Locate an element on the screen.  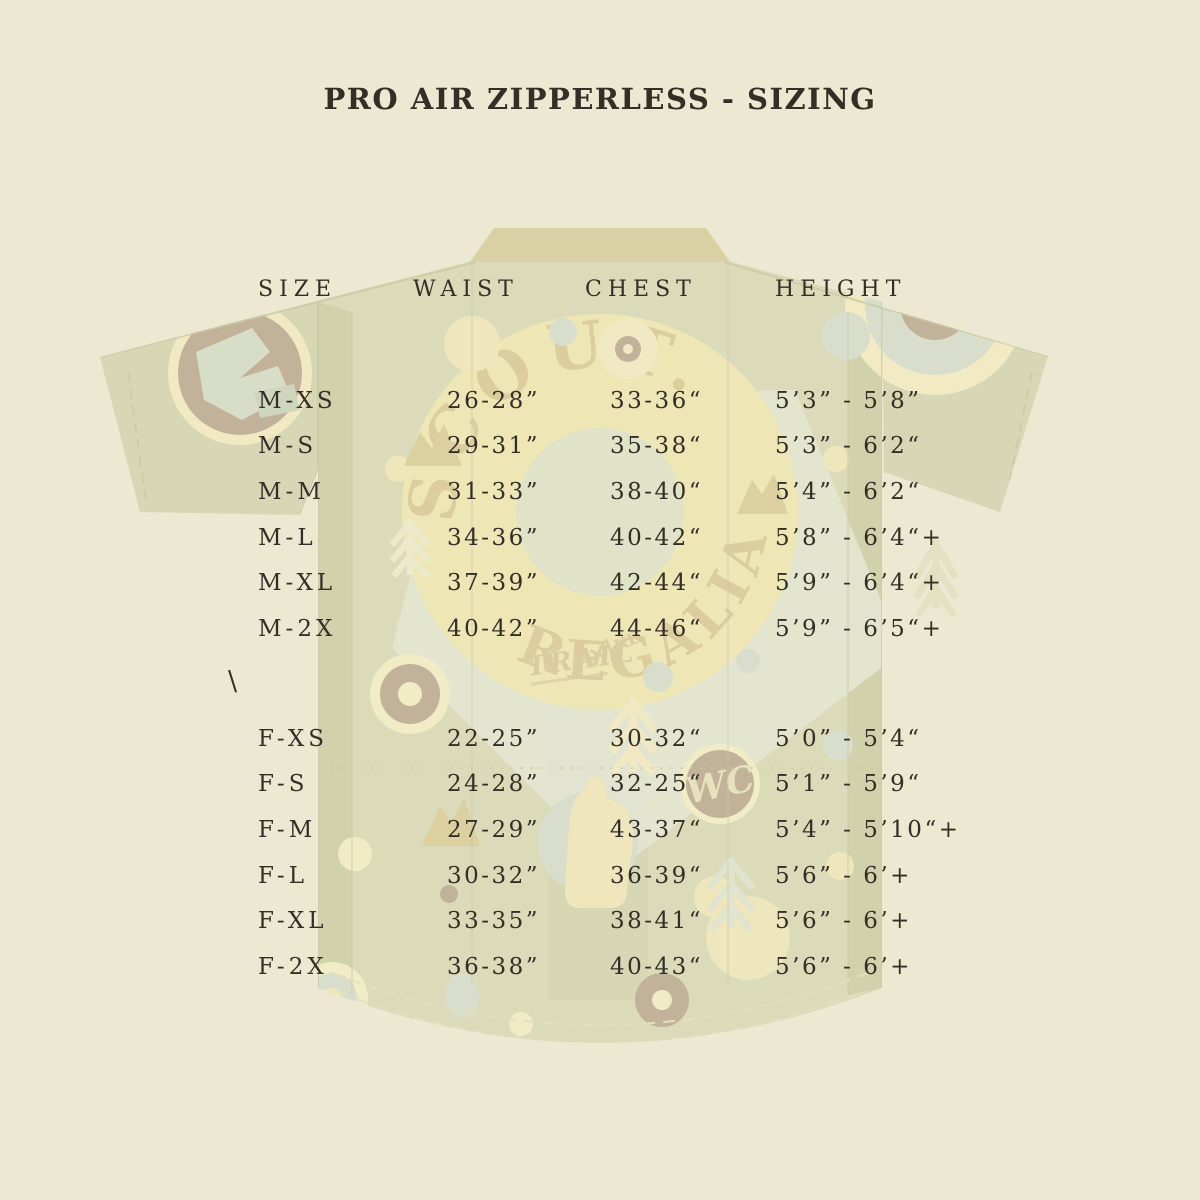
height-cell: 5’9” - 6’4“+ is located at coordinates (859, 583).